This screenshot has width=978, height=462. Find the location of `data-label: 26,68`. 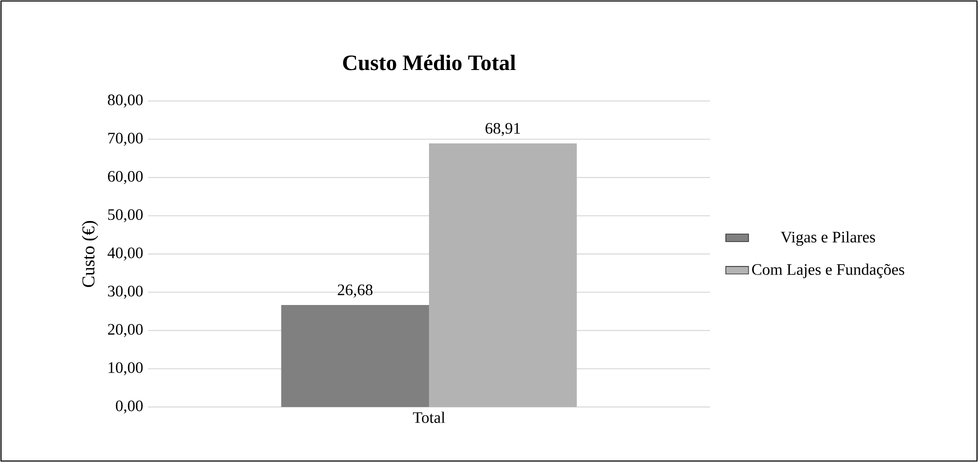

data-label: 26,68 is located at coordinates (355, 291).